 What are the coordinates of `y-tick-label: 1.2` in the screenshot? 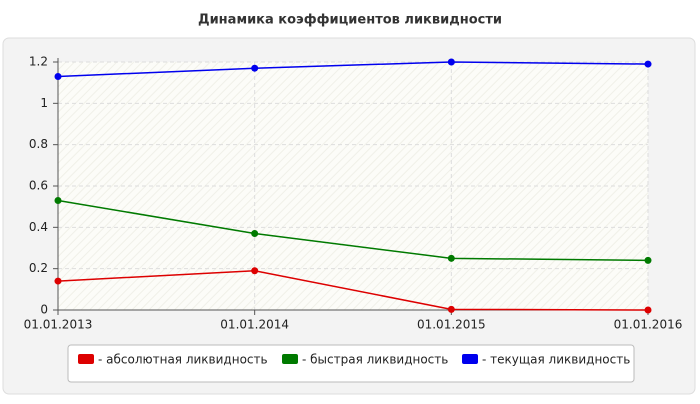 It's located at (38, 62).